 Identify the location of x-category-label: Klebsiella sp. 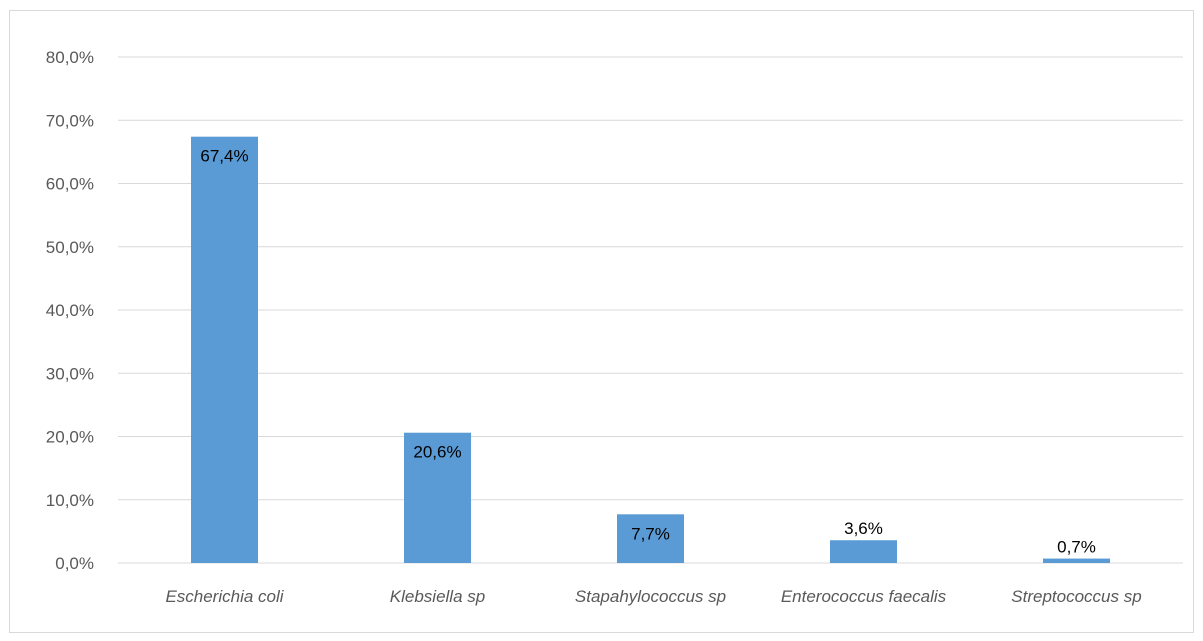
(437, 596).